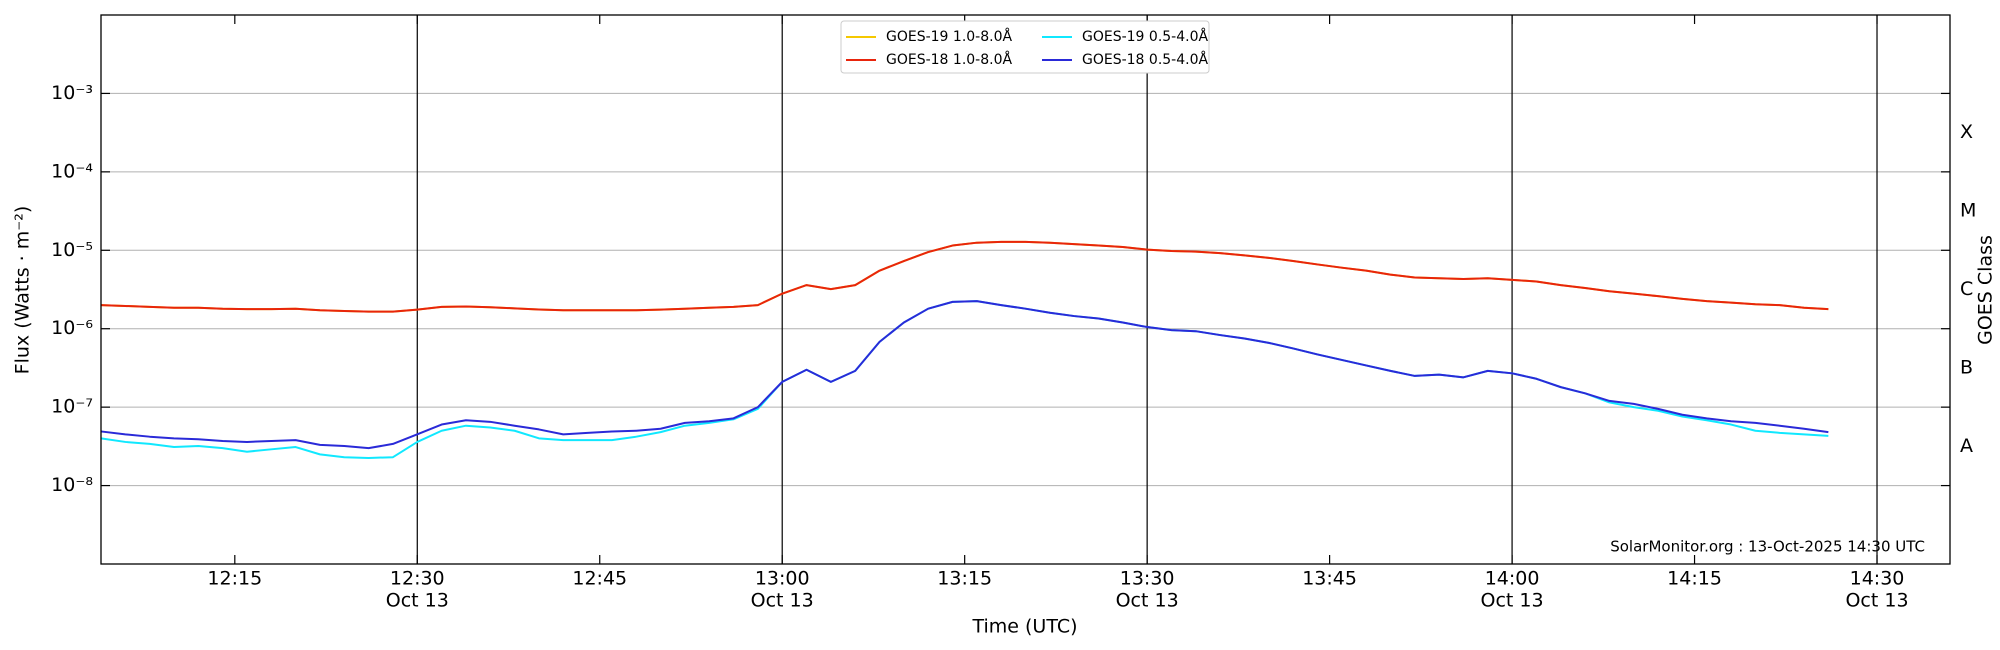  What do you see at coordinates (1966, 132) in the screenshot?
I see `y2-tick-label: X` at bounding box center [1966, 132].